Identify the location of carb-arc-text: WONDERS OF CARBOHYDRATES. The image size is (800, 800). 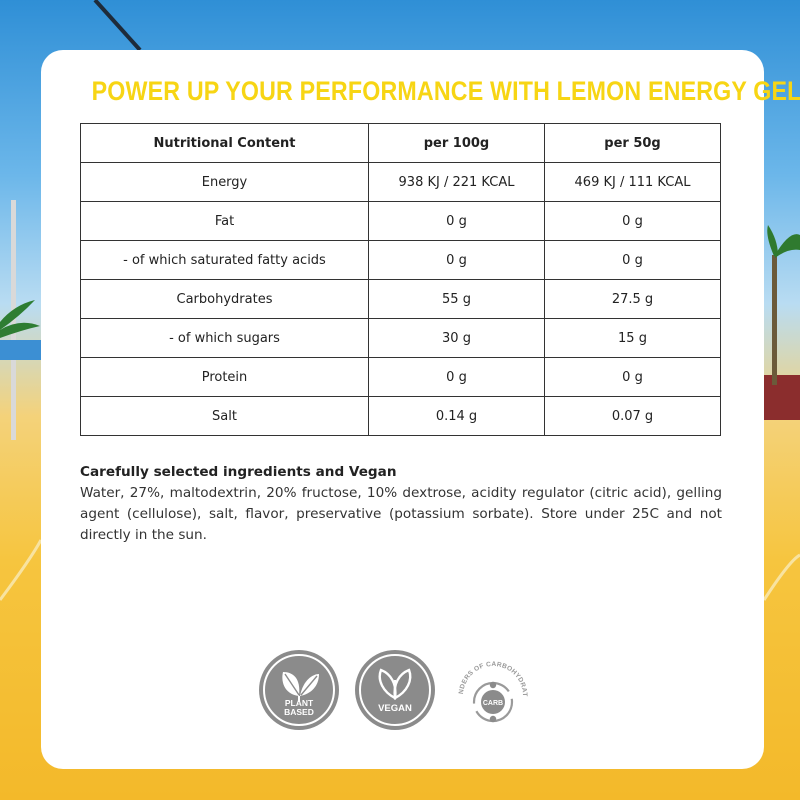
(488, 671).